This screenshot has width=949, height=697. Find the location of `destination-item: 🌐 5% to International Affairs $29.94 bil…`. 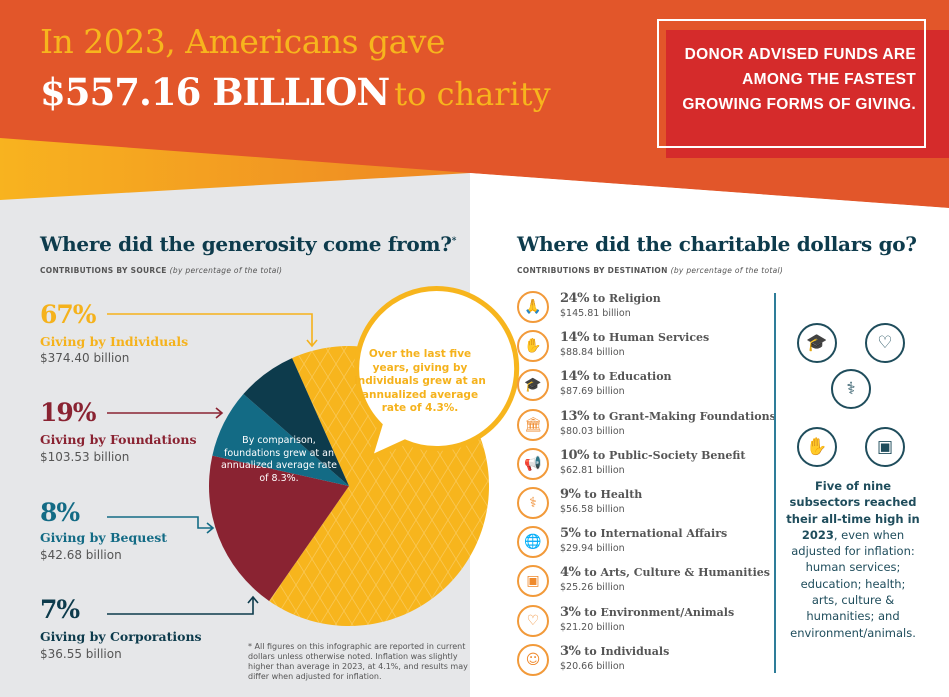

destination-item: 🌐 5% to International Affairs $29.94 bil… is located at coordinates (642, 546).